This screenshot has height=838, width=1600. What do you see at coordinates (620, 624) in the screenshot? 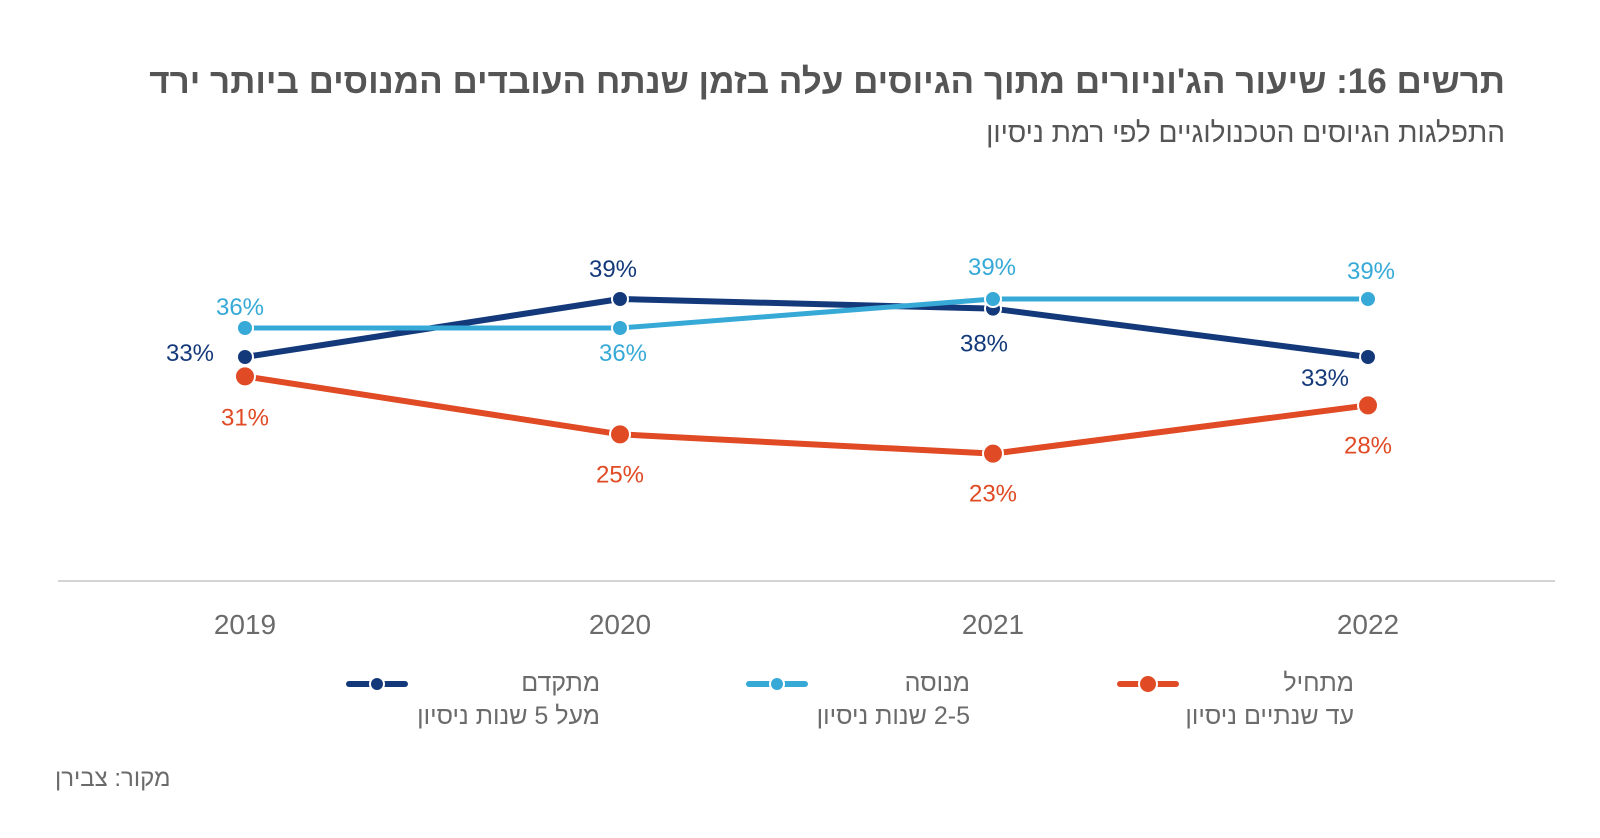
I see `x-tick-label: 2020` at bounding box center [620, 624].